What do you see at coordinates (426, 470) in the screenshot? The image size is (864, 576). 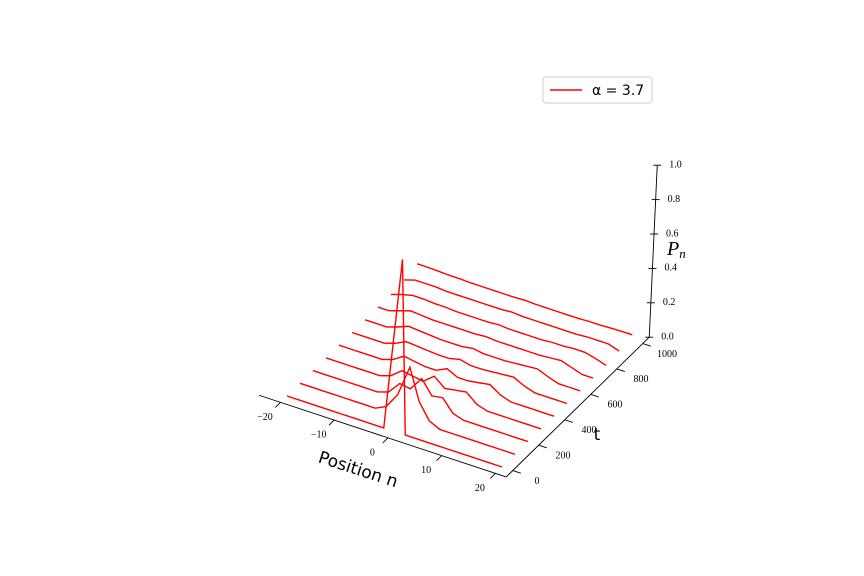 I see `x-tick-label: 10` at bounding box center [426, 470].